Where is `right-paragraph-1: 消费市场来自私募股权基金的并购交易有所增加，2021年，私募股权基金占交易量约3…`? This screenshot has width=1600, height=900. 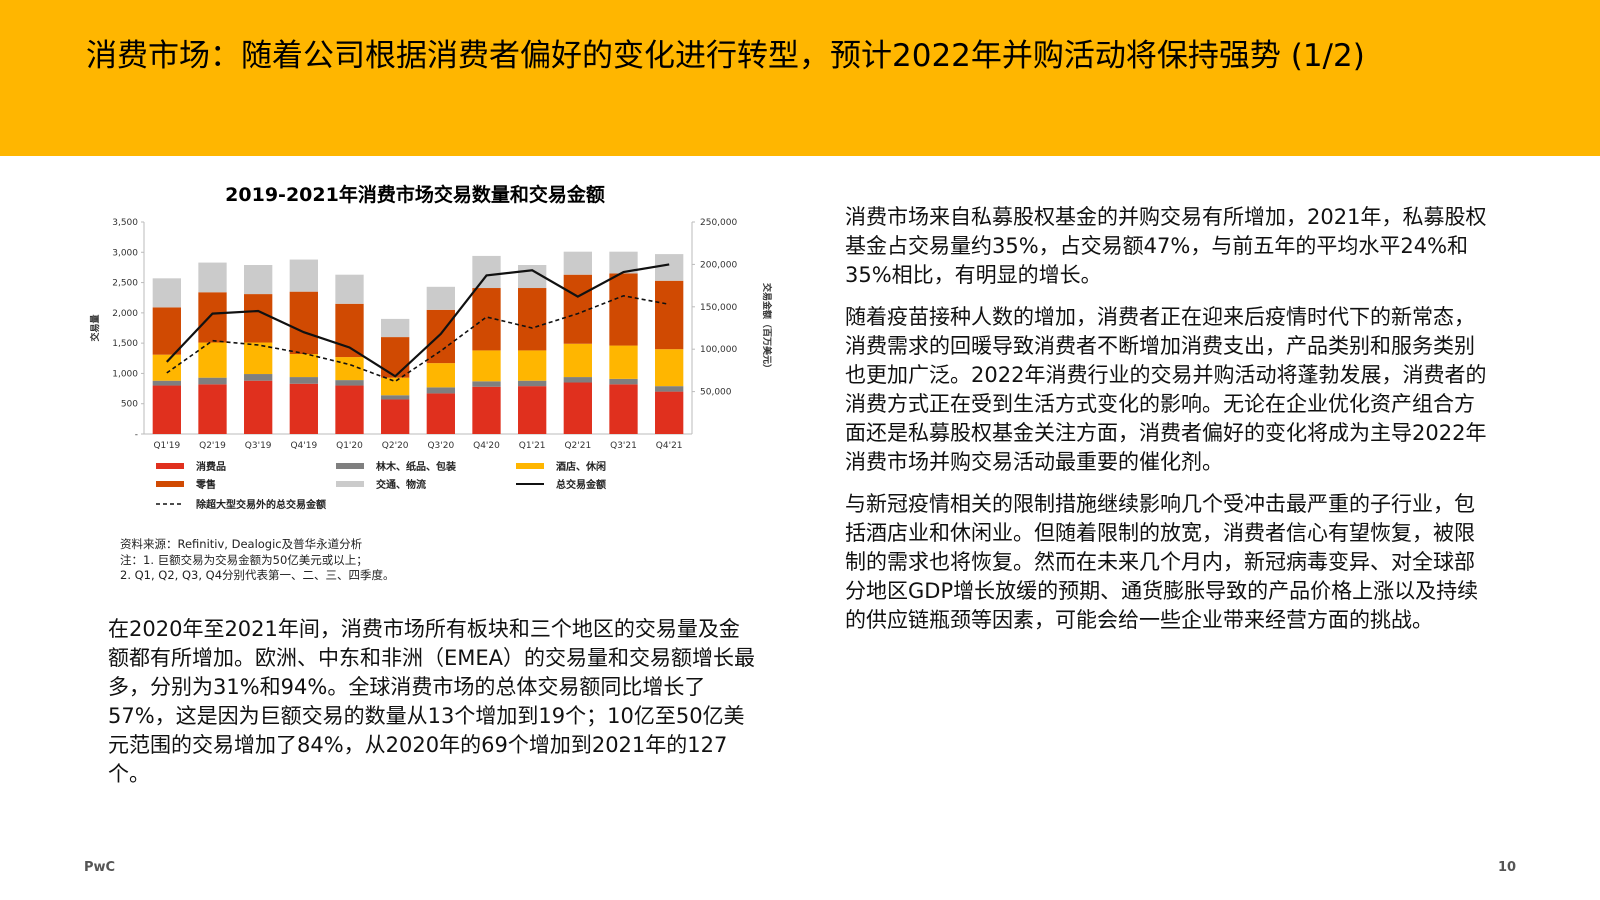
right-paragraph-1: 消费市场来自私募股权基金的并购交易有所增加，2021年，私募股权基金占交易量约3… is located at coordinates (1166, 246).